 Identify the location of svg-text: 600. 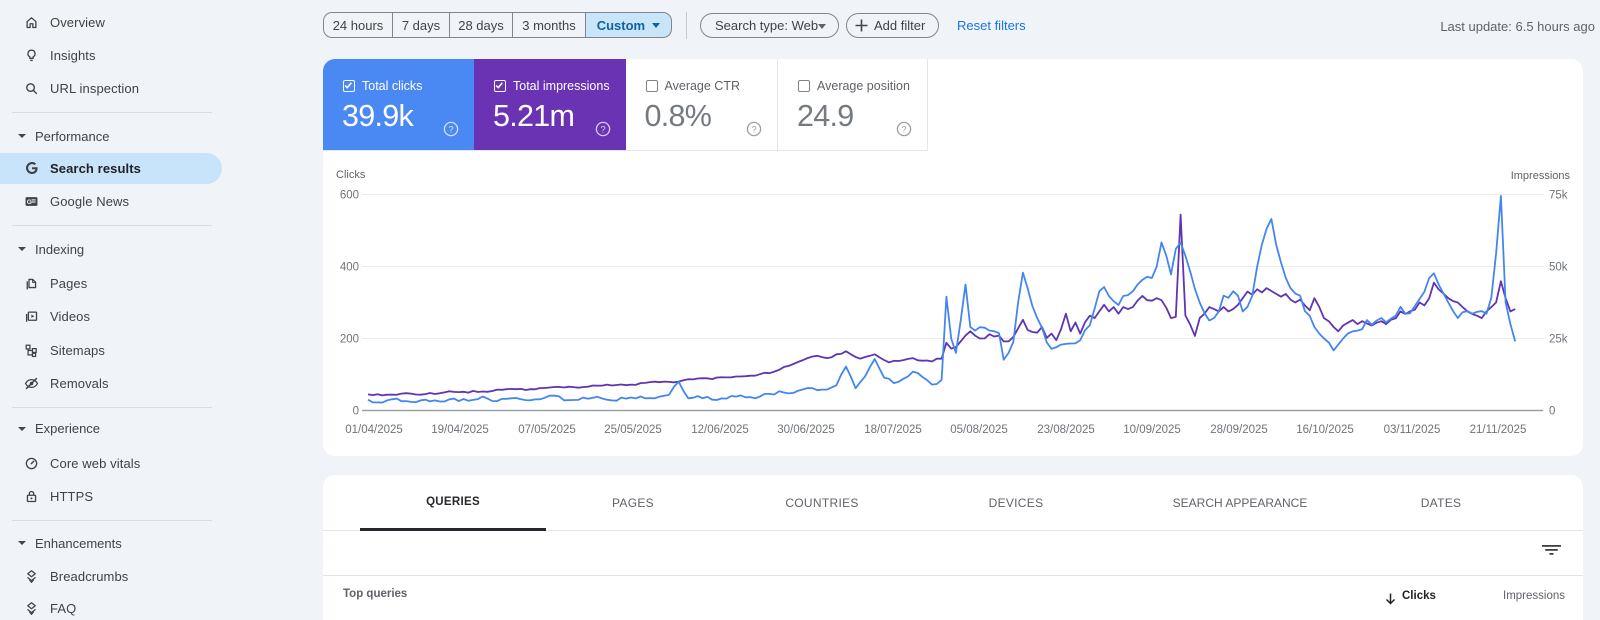
(349, 196).